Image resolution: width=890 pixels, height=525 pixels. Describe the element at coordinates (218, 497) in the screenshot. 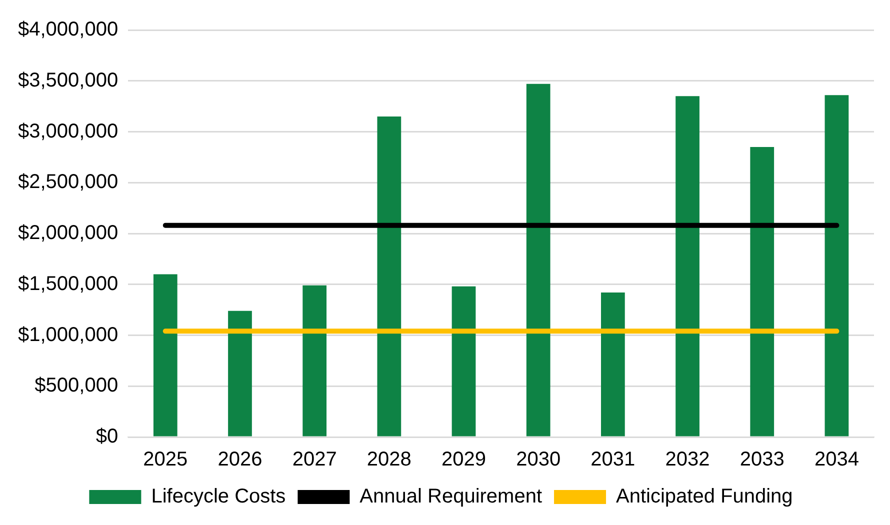

I see `legend-label: Lifecycle Costs` at that location.